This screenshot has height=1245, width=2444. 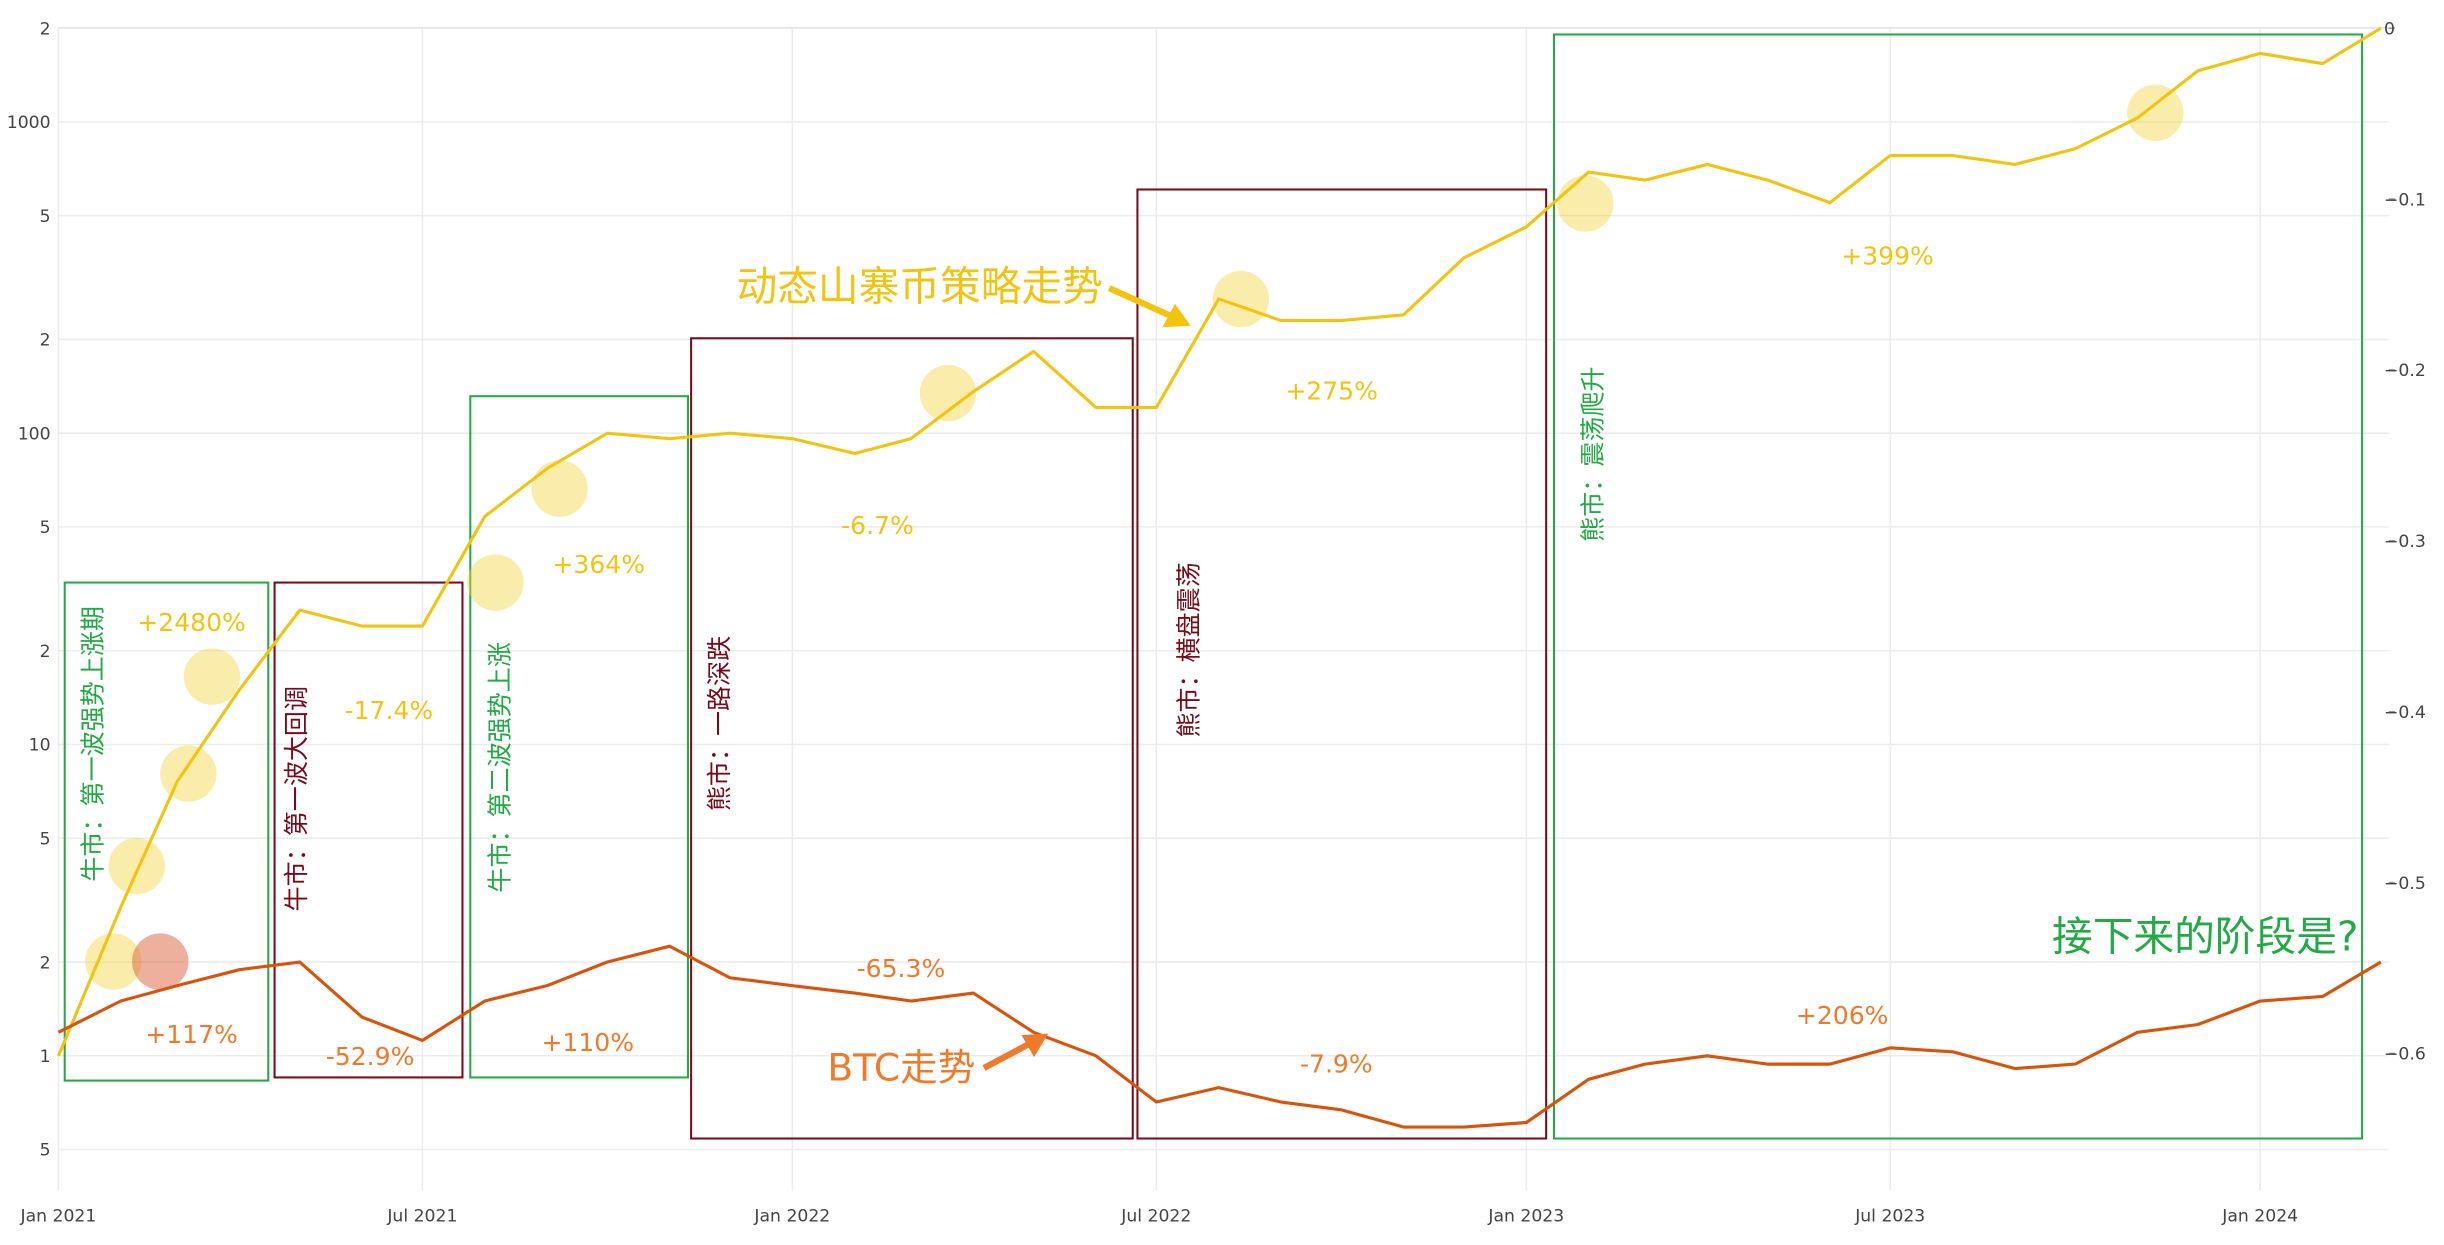 I want to click on btc-change-label: +117%, so click(x=191, y=1034).